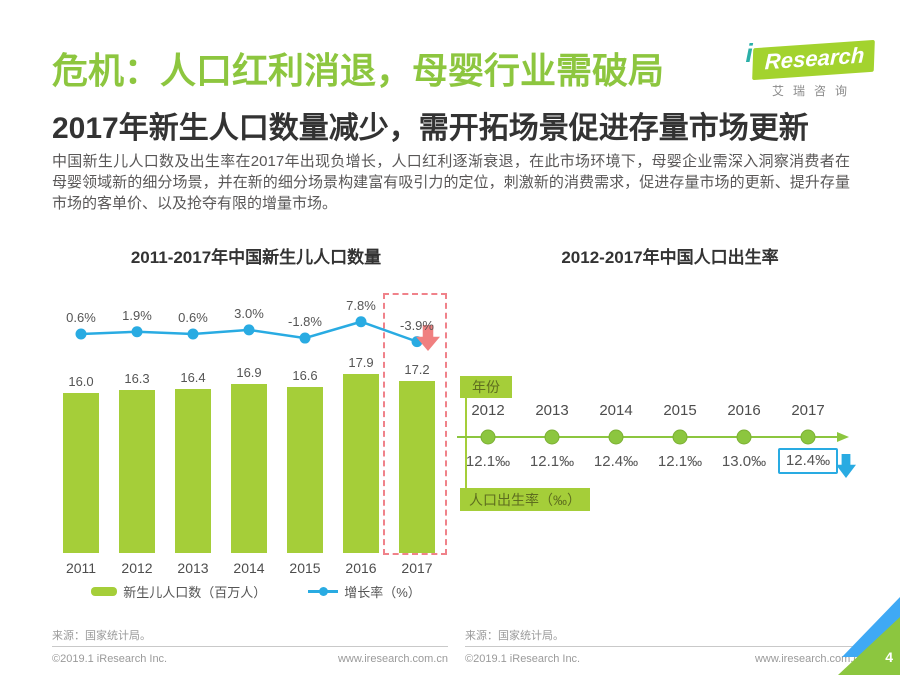 Image resolution: width=900 pixels, height=675 pixels. I want to click on logo-brand-text: Research, so click(814, 60).